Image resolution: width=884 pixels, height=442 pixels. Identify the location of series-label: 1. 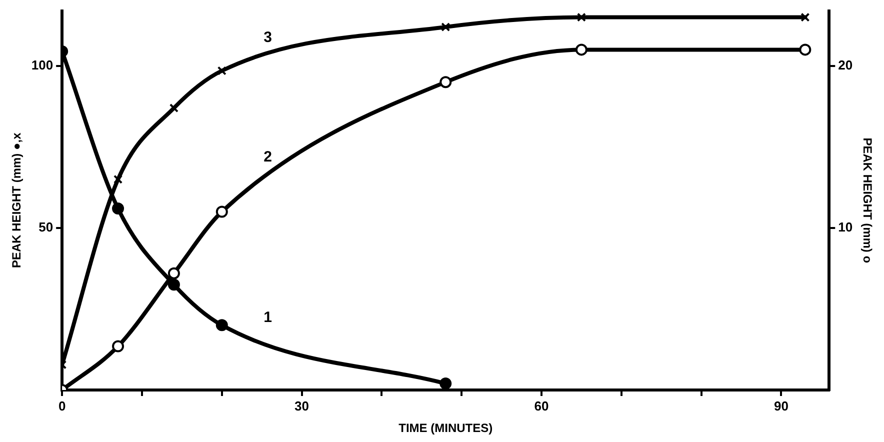
(268, 317).